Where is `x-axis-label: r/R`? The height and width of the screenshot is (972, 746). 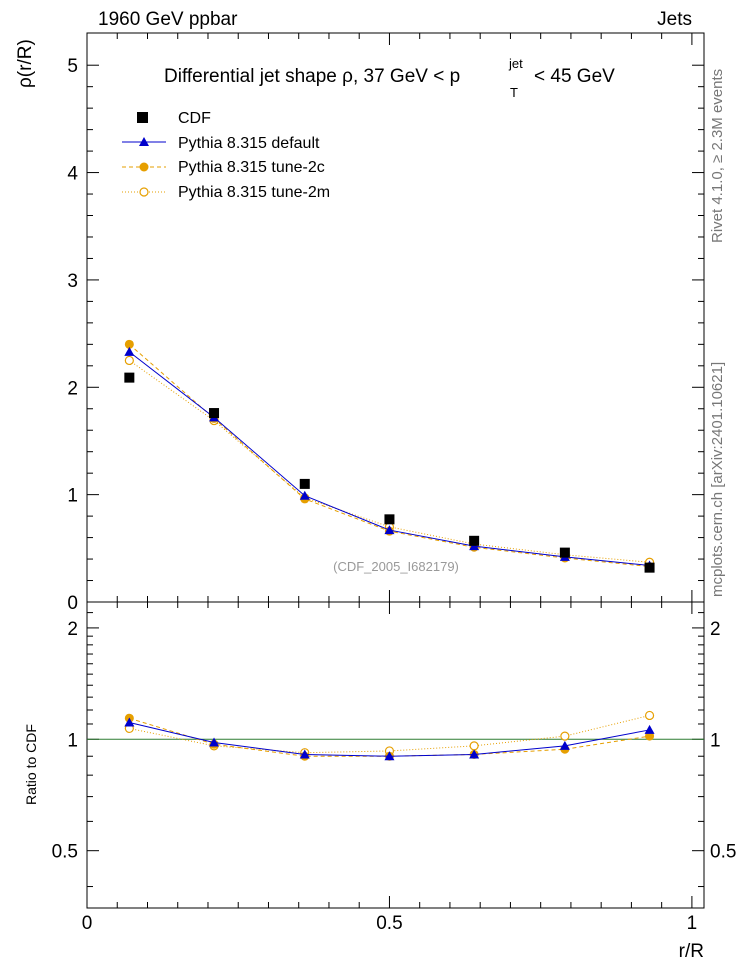 x-axis-label: r/R is located at coordinates (691, 951).